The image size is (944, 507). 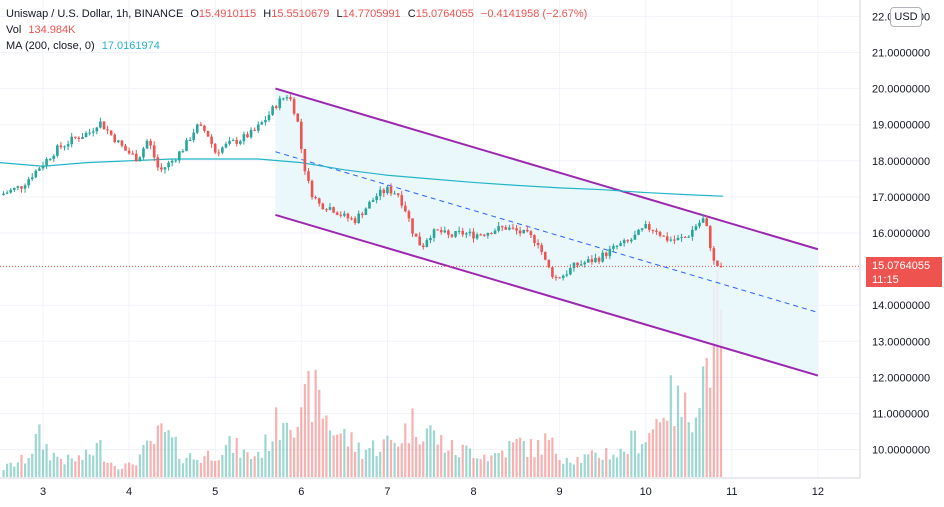 I want to click on price-axis-label: 12.0000000, so click(x=901, y=378).